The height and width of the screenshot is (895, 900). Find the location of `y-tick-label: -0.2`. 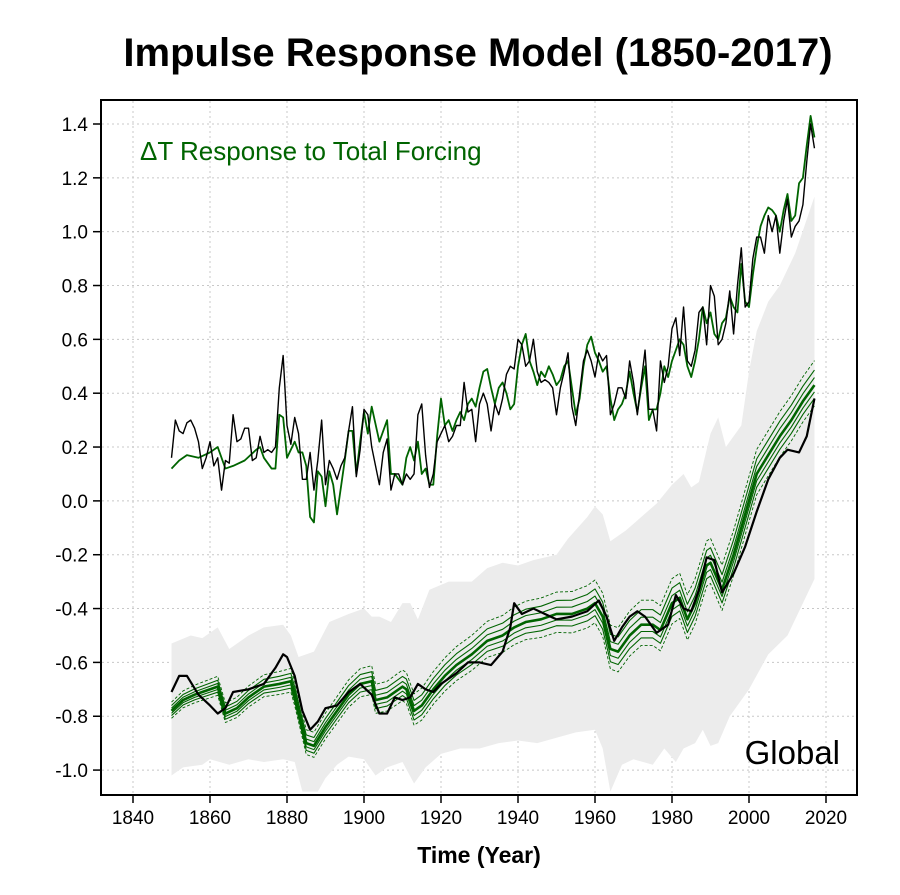

y-tick-label: -0.2 is located at coordinates (71, 556).